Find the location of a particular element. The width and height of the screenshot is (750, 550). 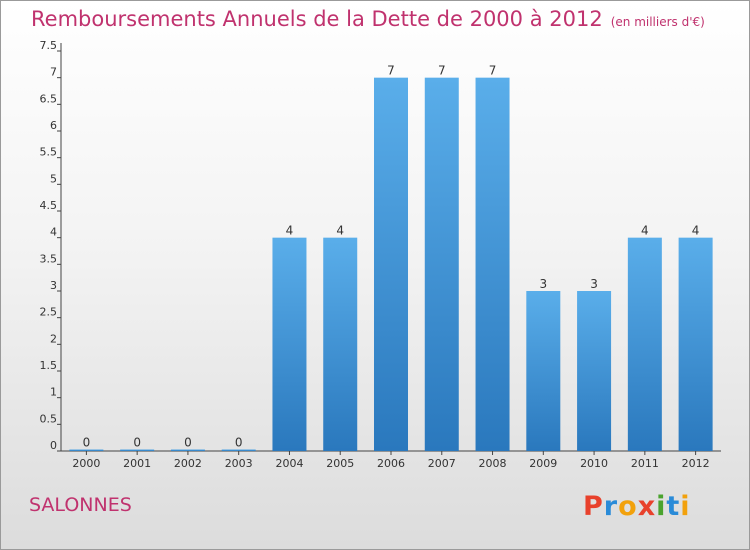

proxiti-logo: Proxiti is located at coordinates (637, 506).